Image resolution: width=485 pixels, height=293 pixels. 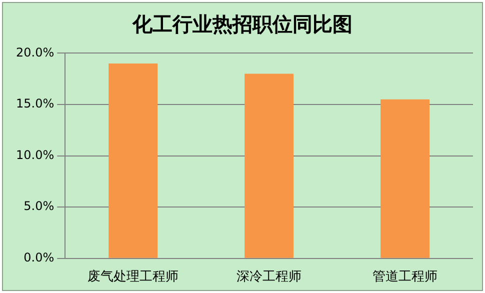 What do you see at coordinates (35, 52) in the screenshot?
I see `y-tick-label: 20.0%` at bounding box center [35, 52].